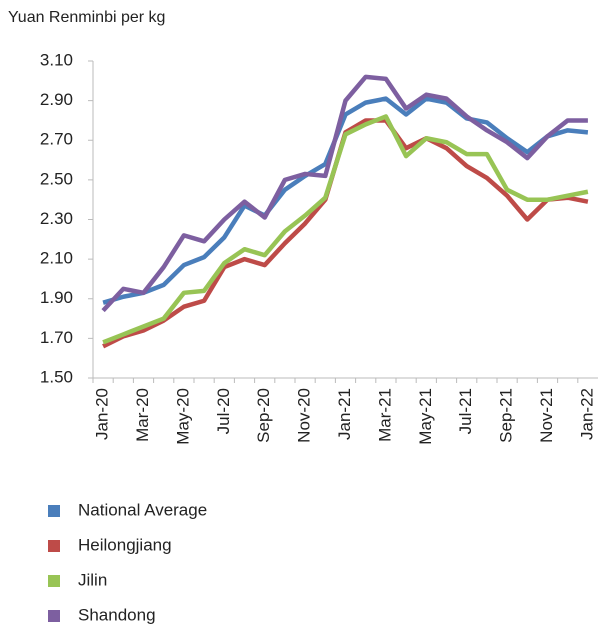 This screenshot has width=612, height=633. What do you see at coordinates (86, 17) in the screenshot?
I see `y-axis-label: Yuan Renminbi per kg` at bounding box center [86, 17].